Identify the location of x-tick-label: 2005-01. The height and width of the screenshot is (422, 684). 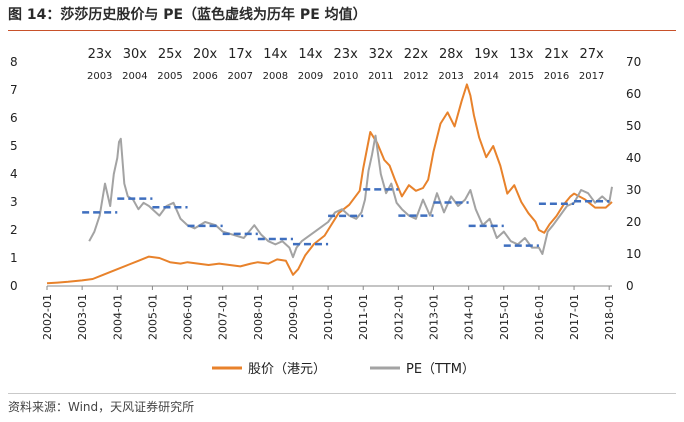
(152, 317).